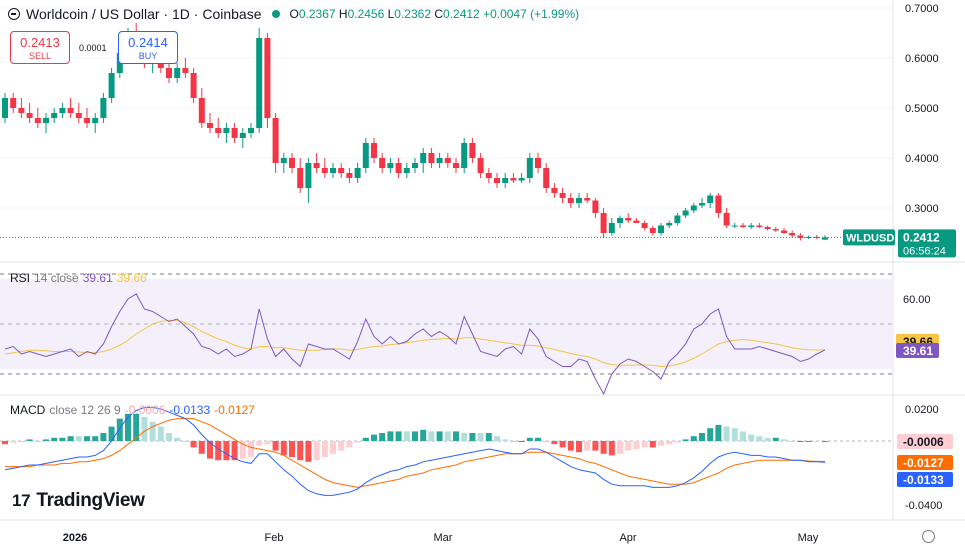 The height and width of the screenshot is (551, 965). Describe the element at coordinates (40, 47) in the screenshot. I see `sell-button: 0.2413 SELL` at that location.